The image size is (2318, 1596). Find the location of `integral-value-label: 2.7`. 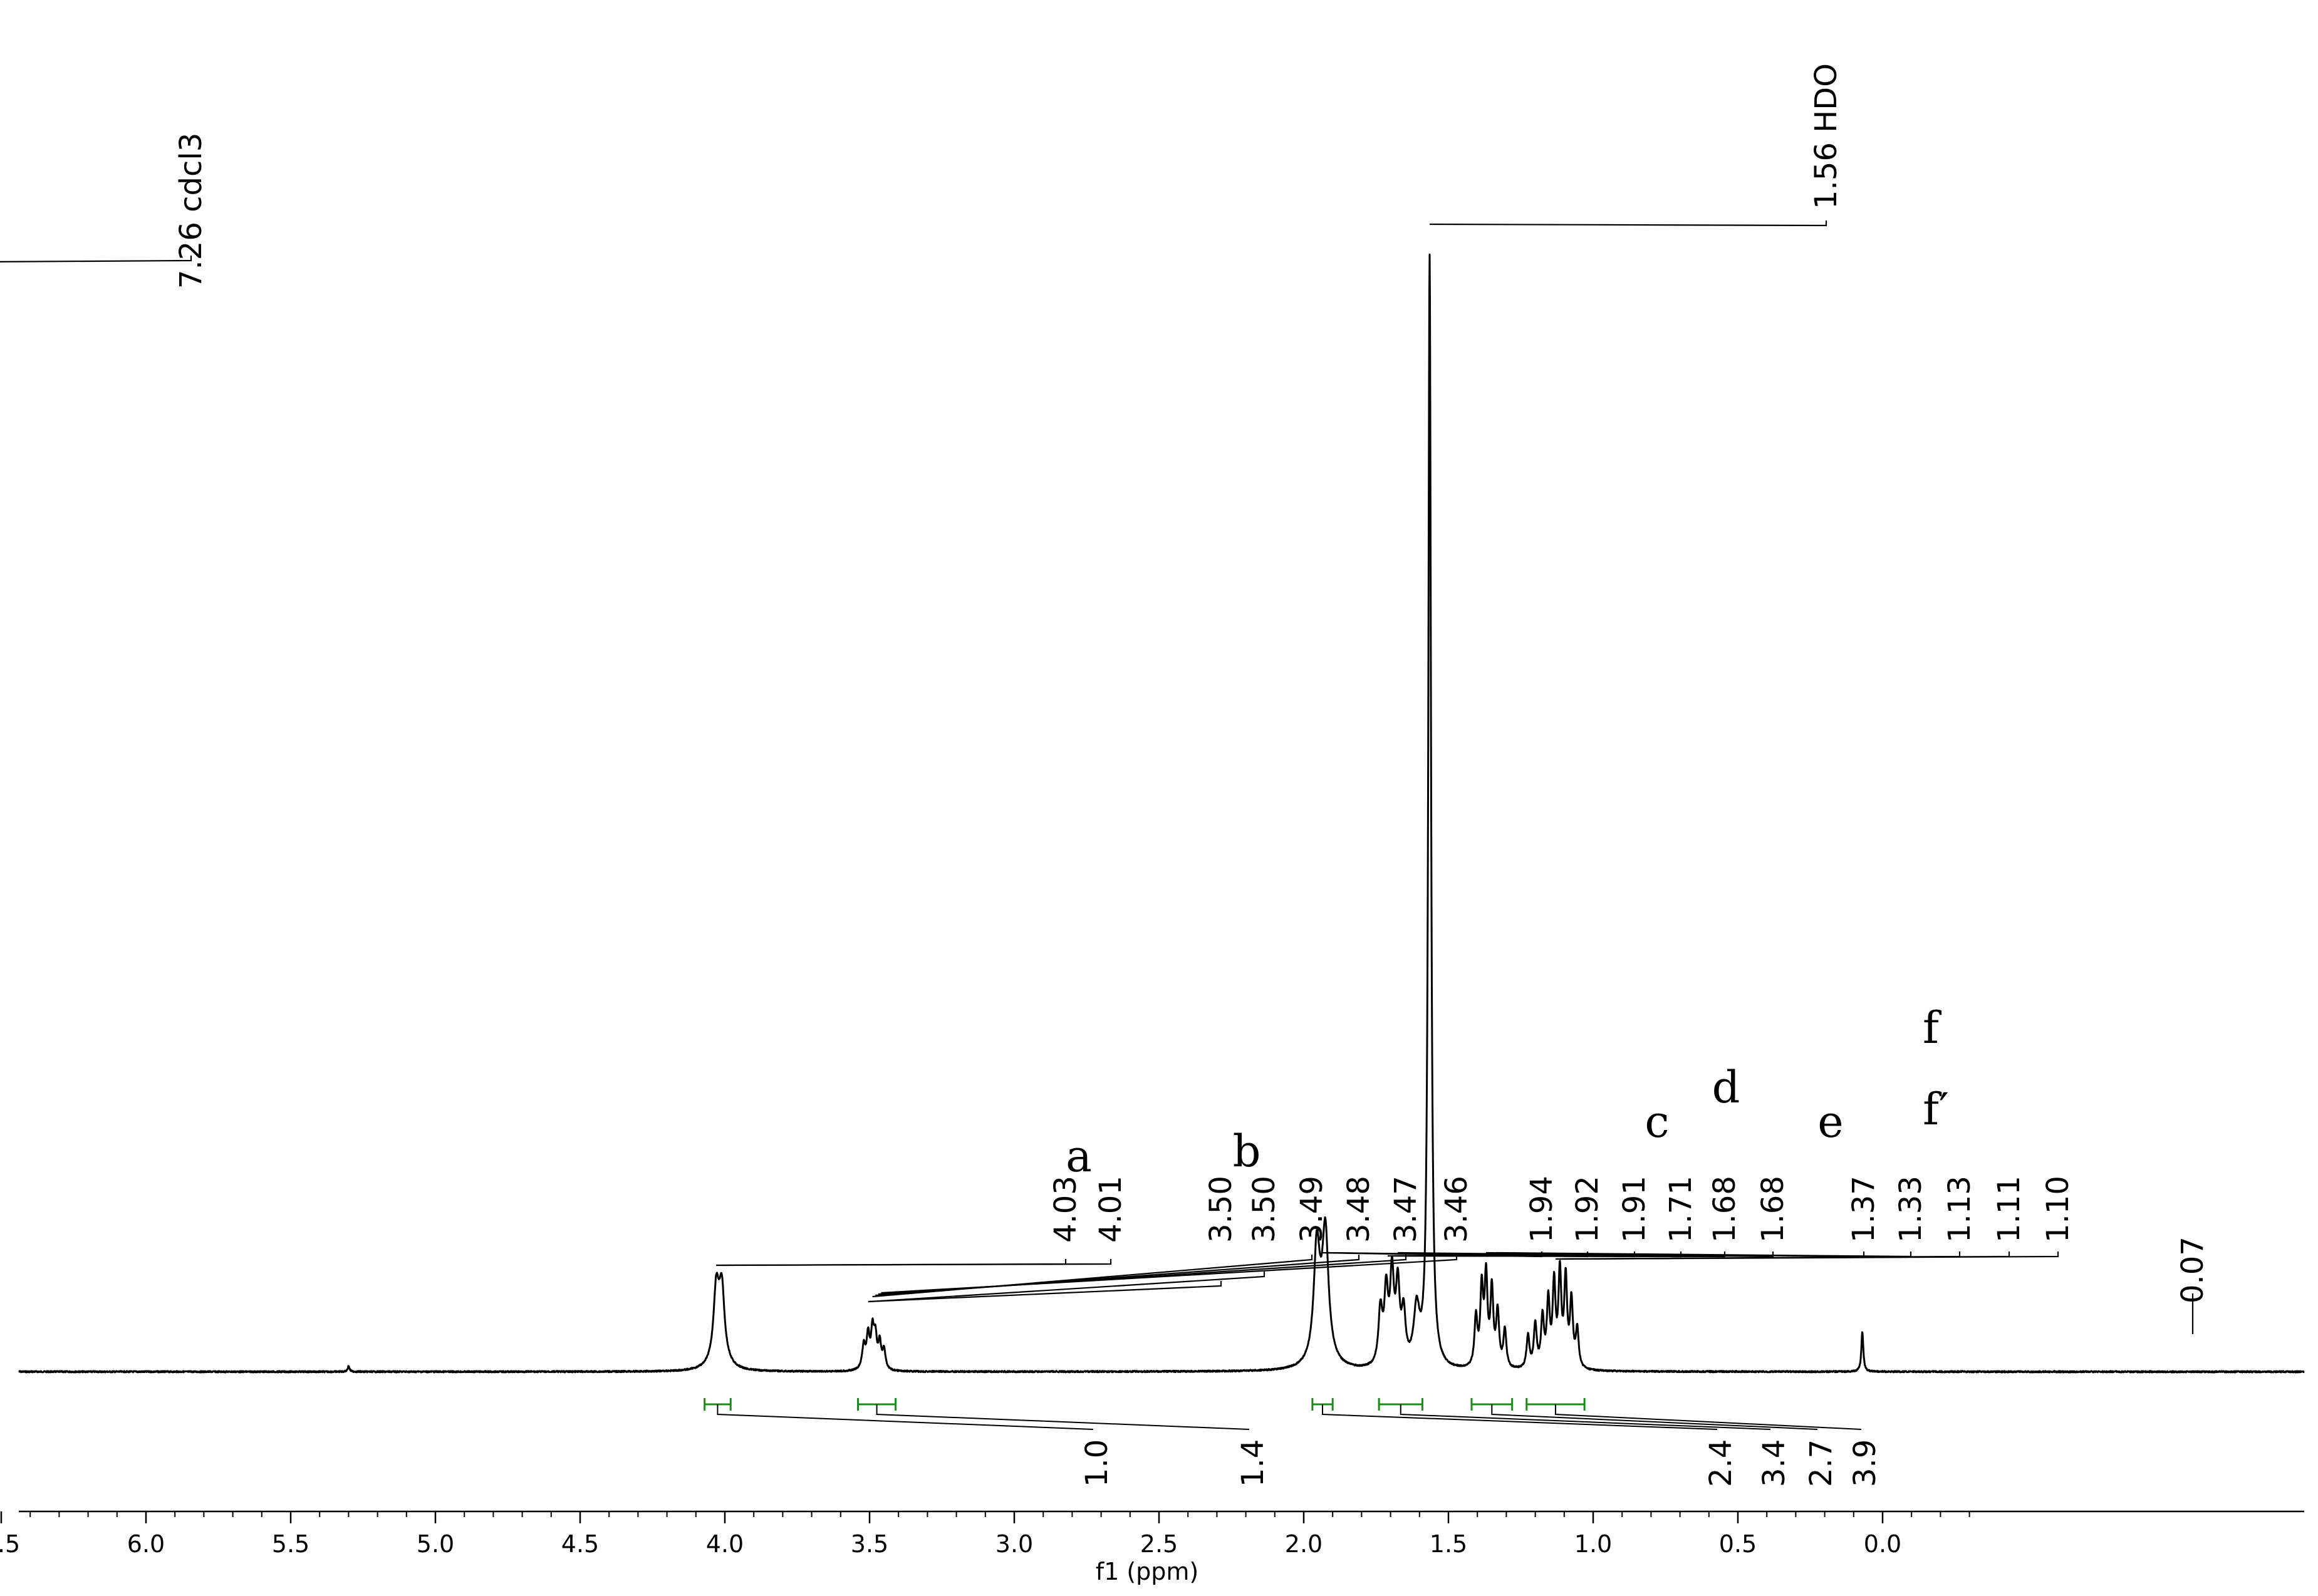

integral-value-label: 2.7 is located at coordinates (1822, 1463).